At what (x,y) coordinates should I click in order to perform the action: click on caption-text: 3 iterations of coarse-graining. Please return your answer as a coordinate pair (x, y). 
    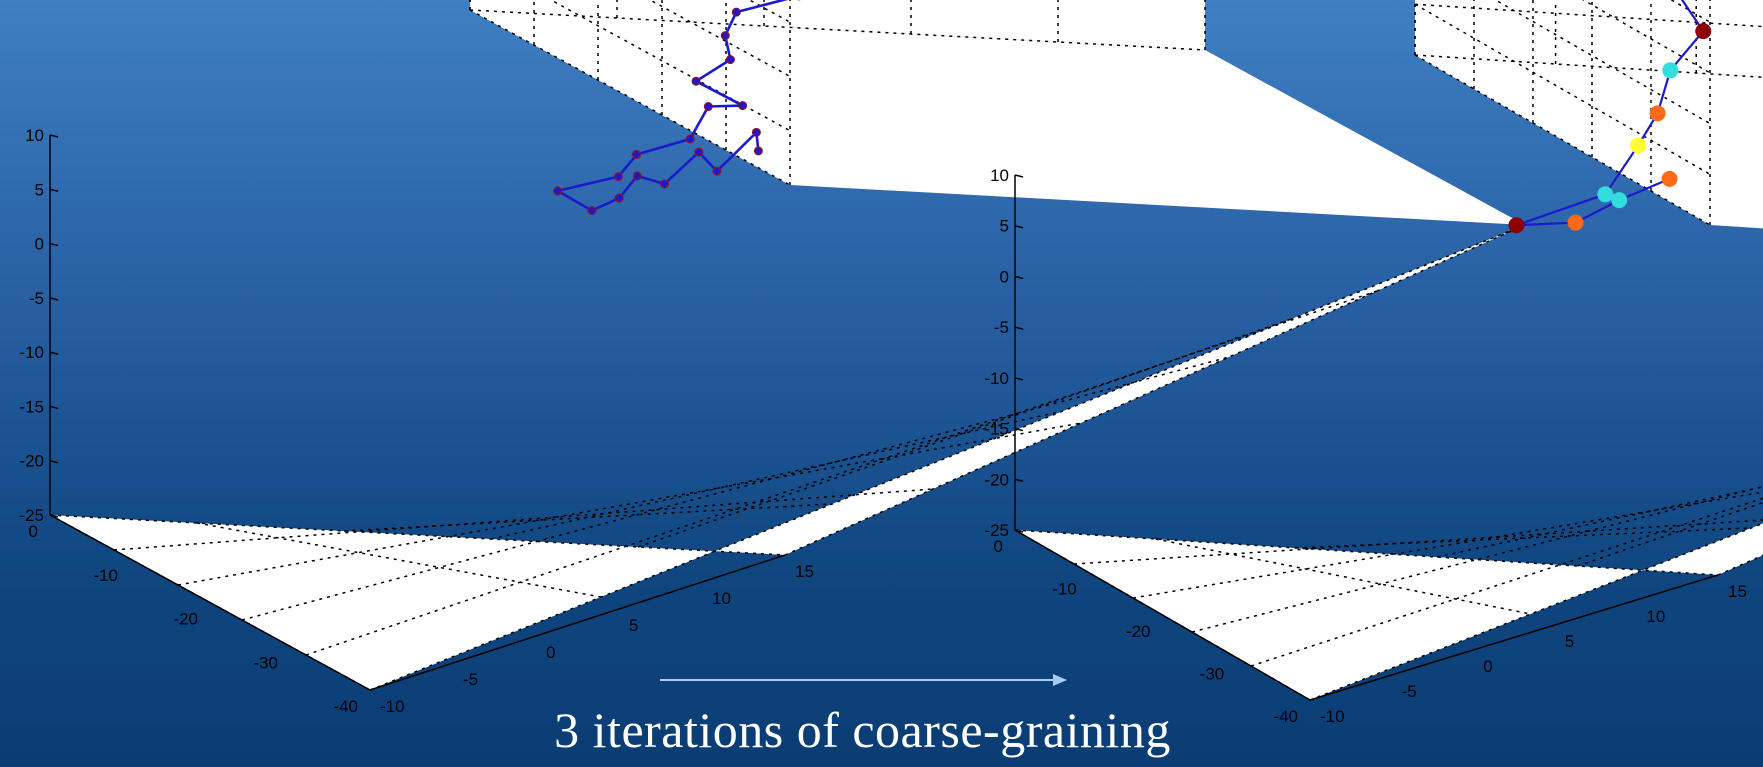
    Looking at the image, I should click on (862, 730).